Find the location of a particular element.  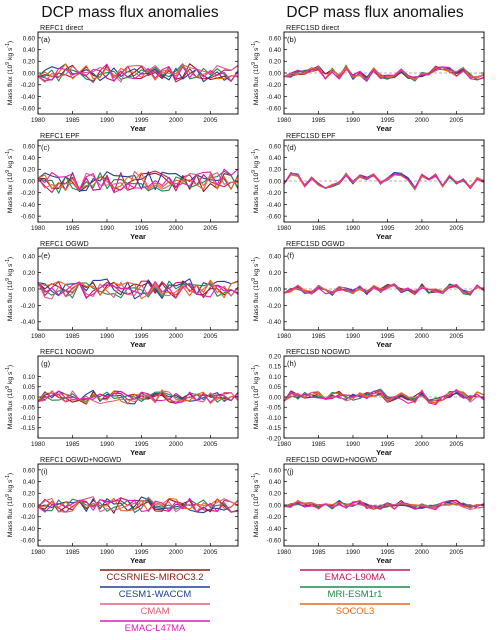

panel-letter: (a) is located at coordinates (46, 39).